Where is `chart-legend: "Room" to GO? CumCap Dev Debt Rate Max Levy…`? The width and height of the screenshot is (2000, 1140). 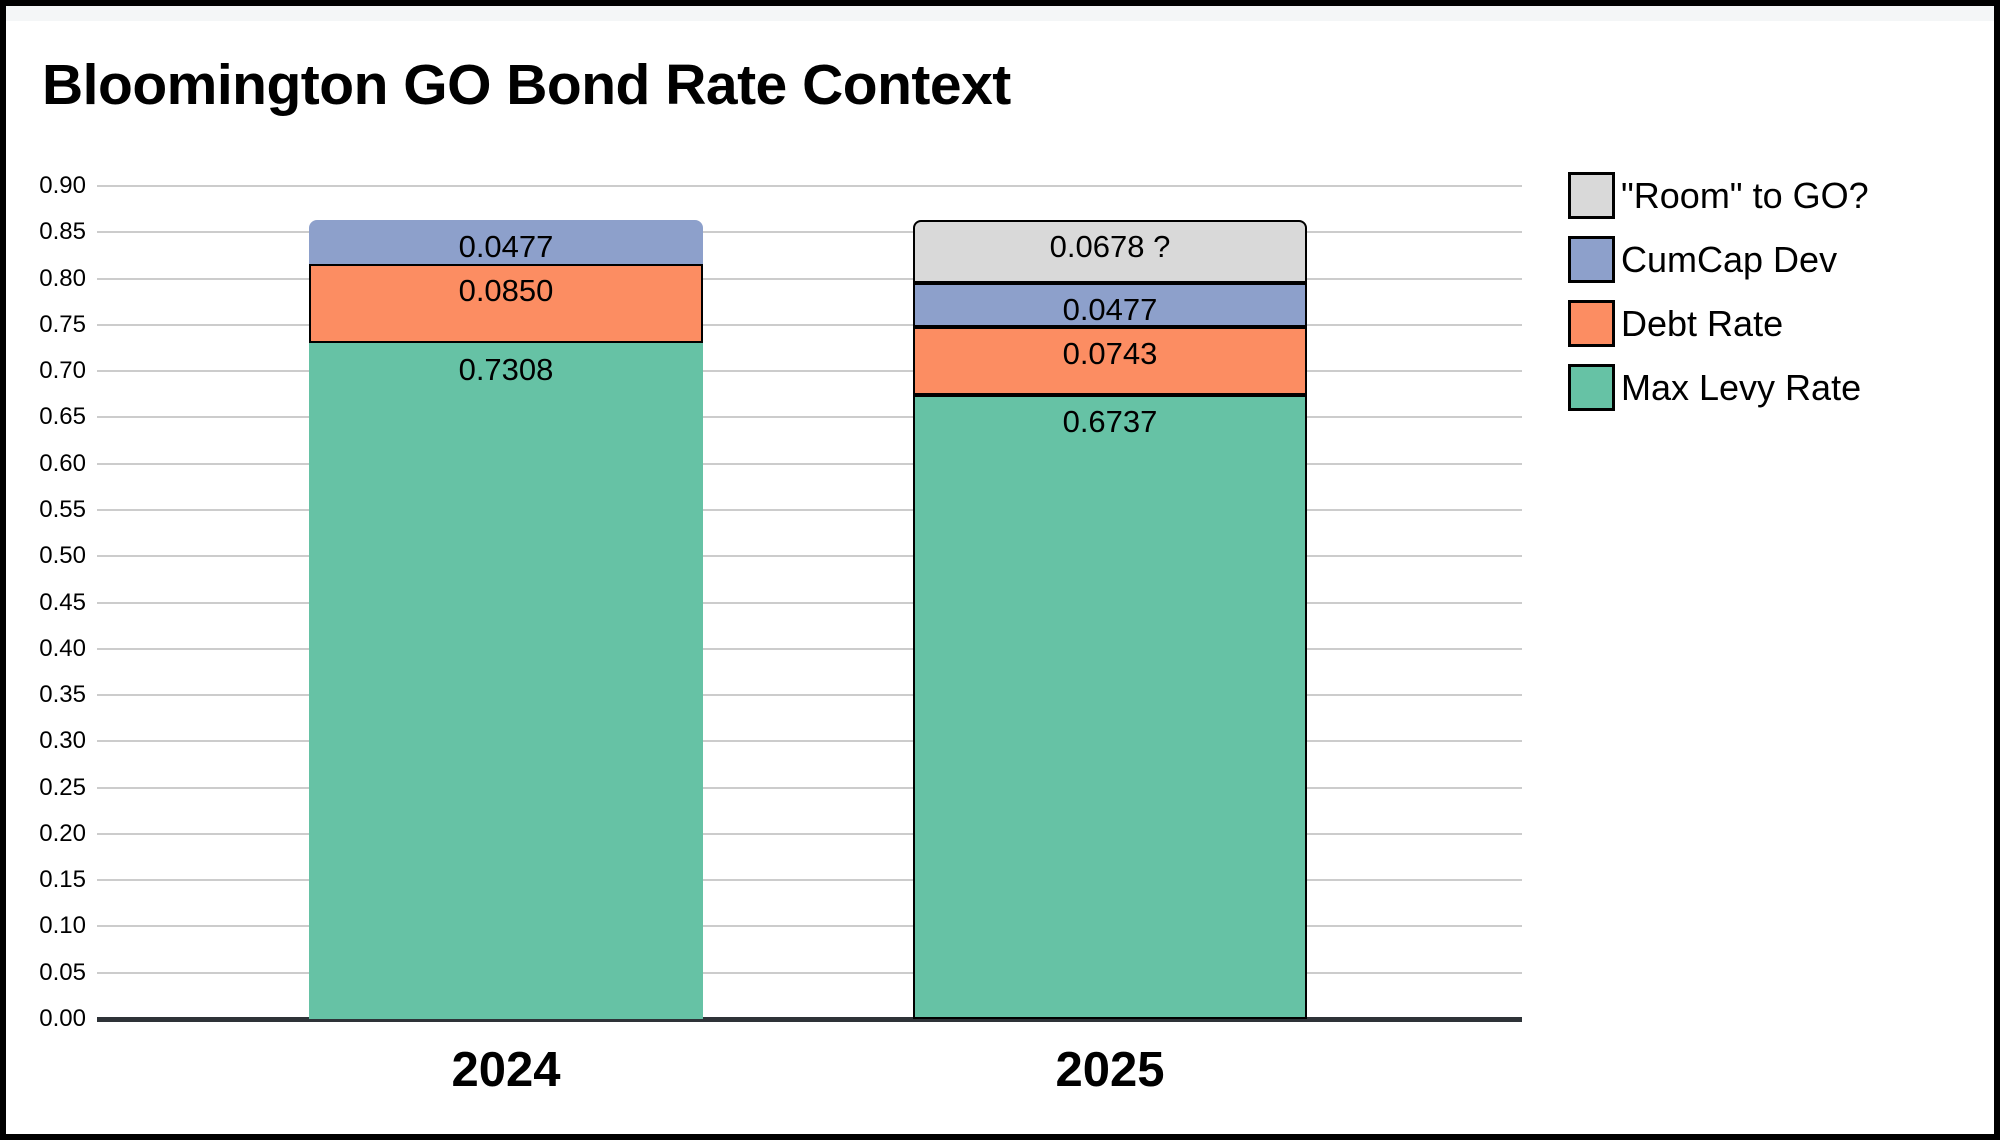 chart-legend: "Room" to GO? CumCap Dev Debt Rate Max Levy… is located at coordinates (1718, 300).